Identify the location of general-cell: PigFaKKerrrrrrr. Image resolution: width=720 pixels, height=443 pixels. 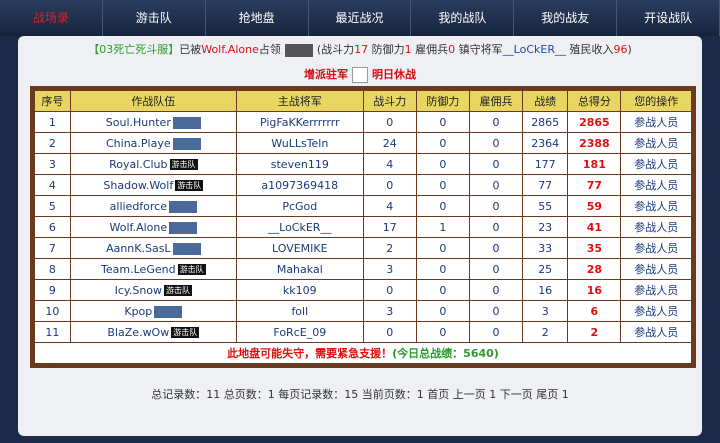
(299, 122).